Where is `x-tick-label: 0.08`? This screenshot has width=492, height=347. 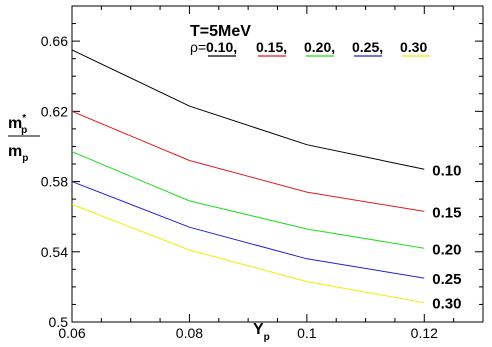 x-tick-label: 0.08 is located at coordinates (189, 333).